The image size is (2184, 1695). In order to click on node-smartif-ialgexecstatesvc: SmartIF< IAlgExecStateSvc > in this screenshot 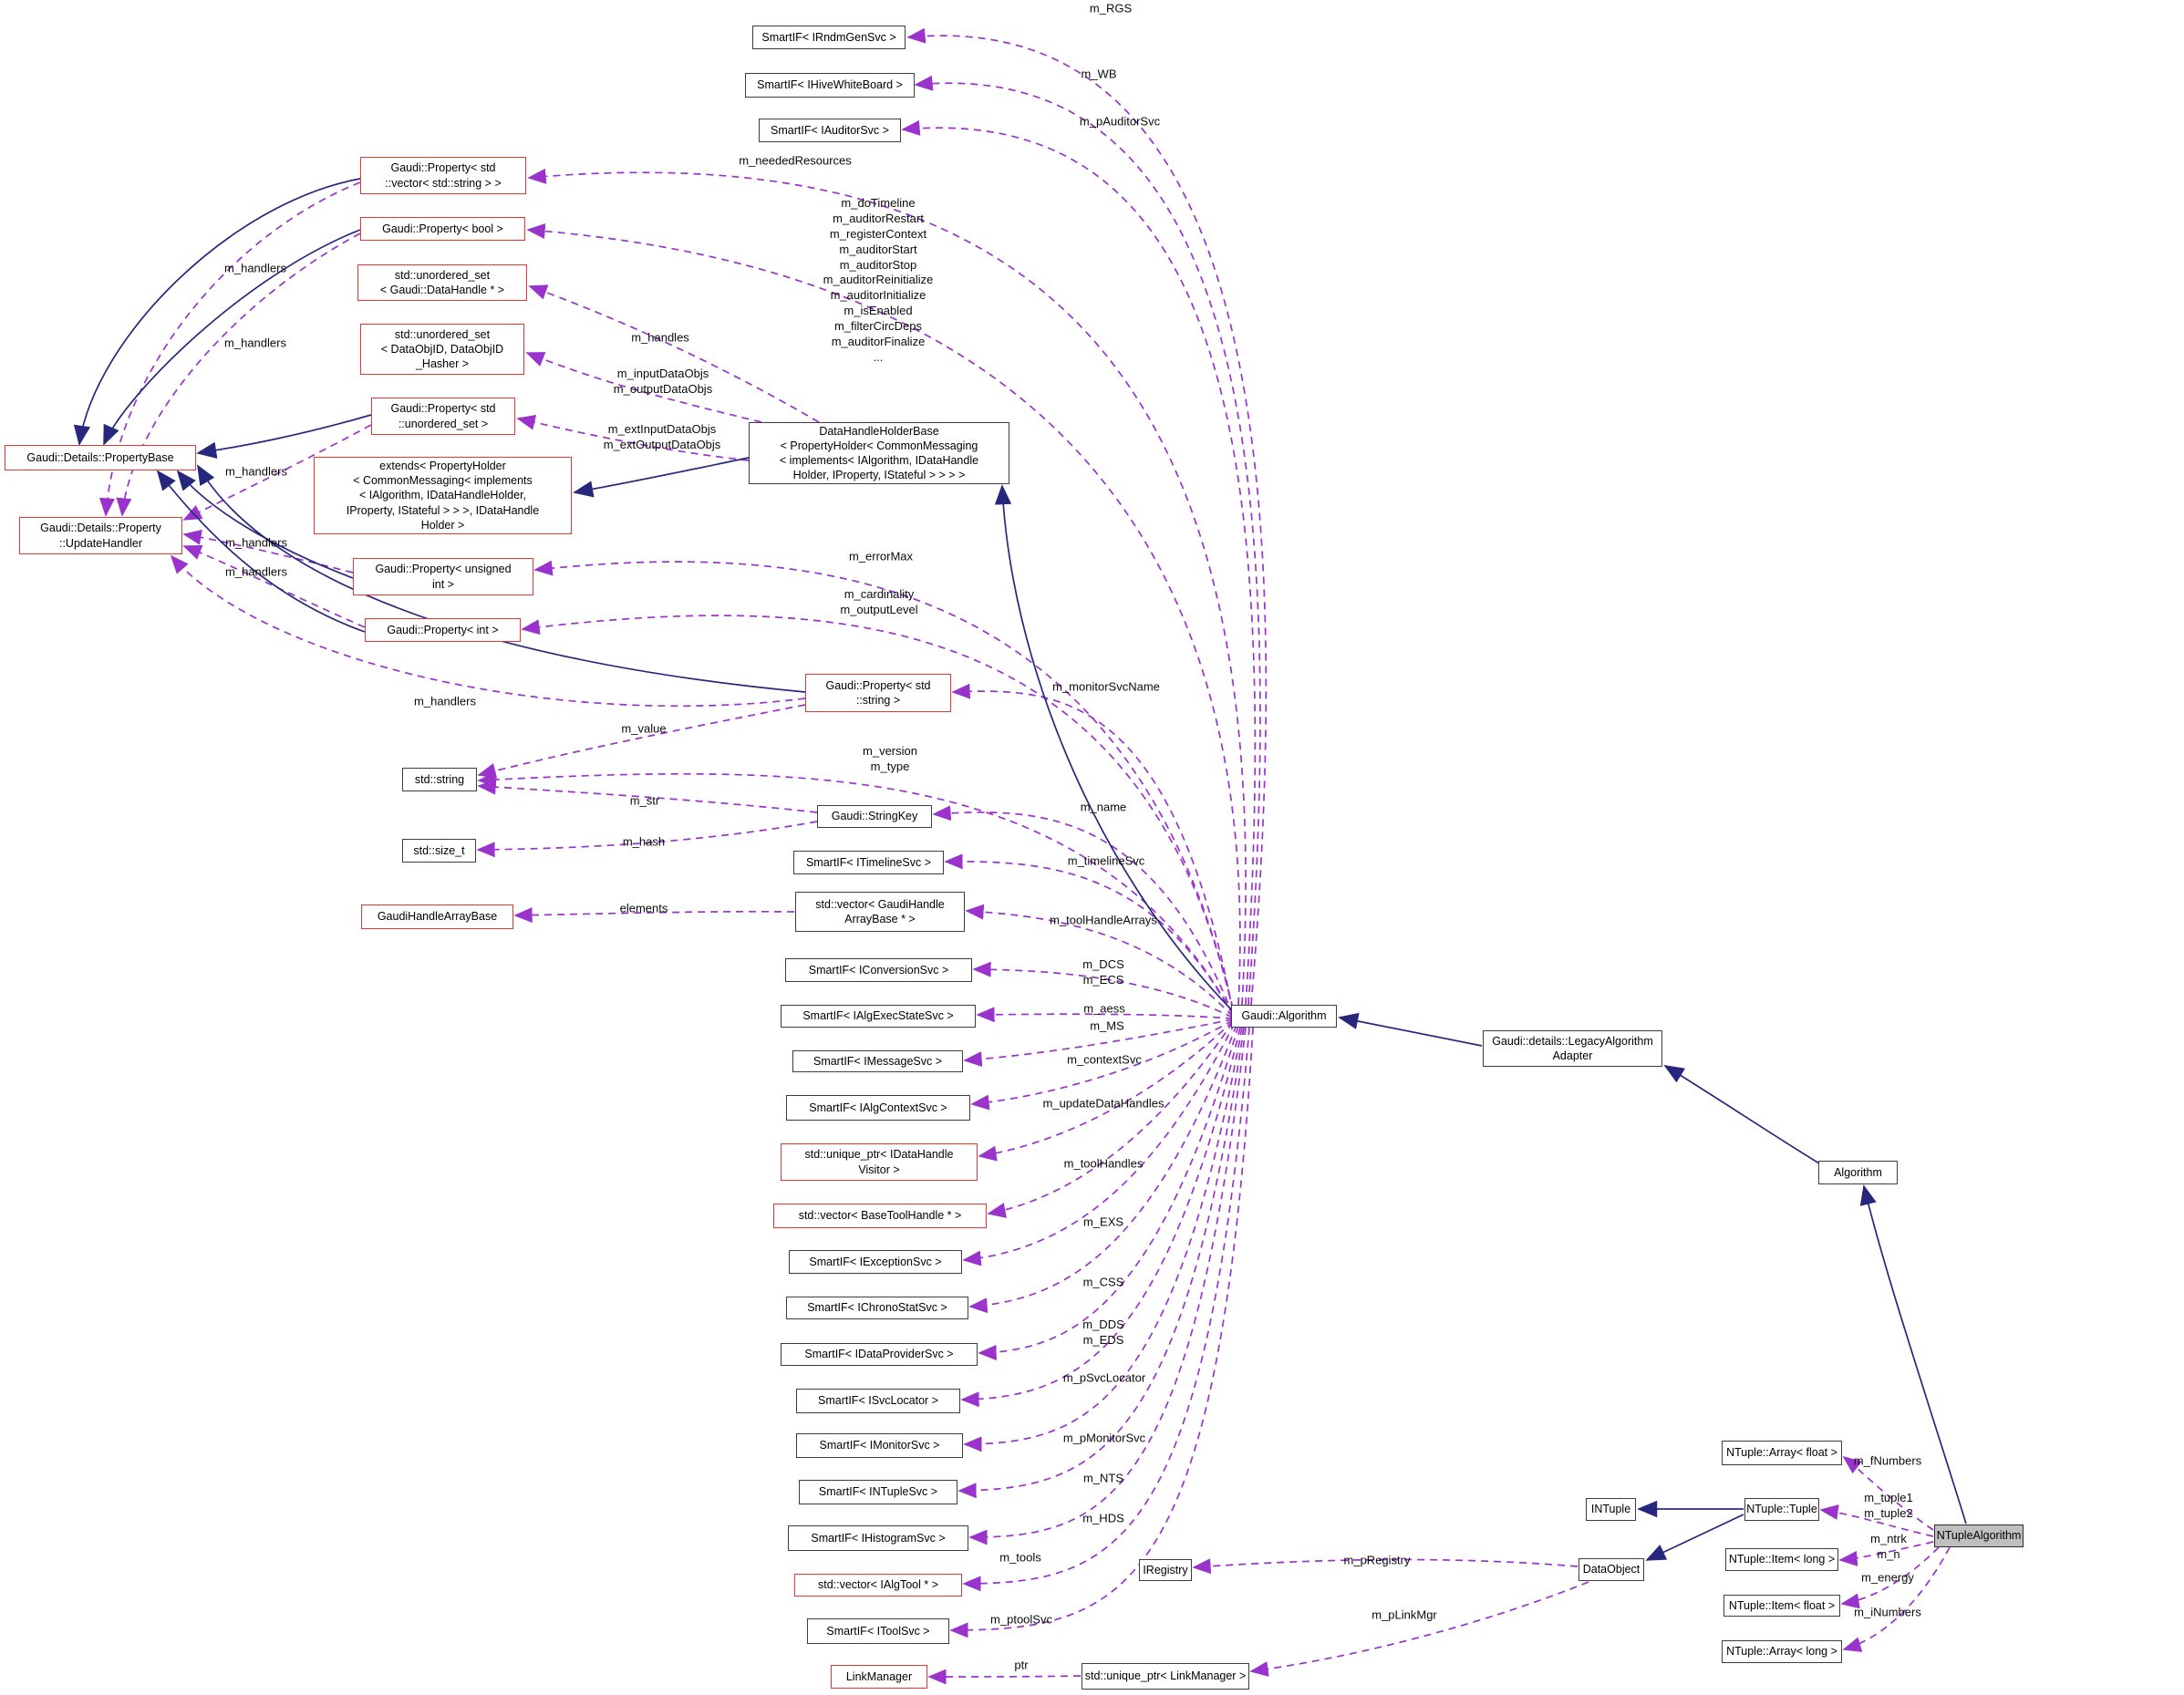, I will do `click(879, 1016)`.